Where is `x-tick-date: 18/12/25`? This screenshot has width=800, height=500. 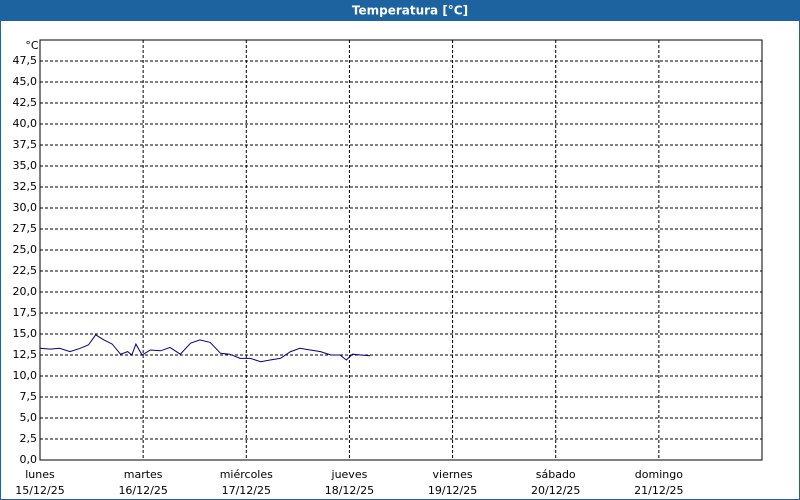
x-tick-date: 18/12/25 is located at coordinates (349, 490).